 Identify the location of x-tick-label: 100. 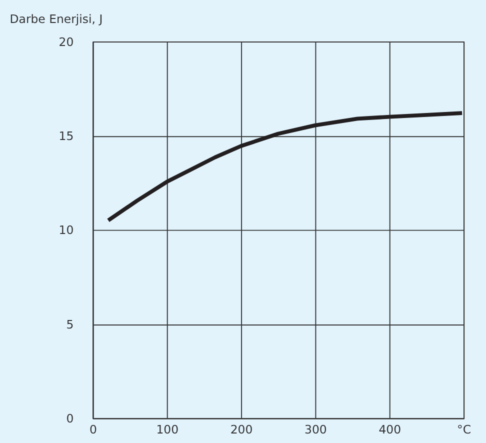
(167, 429).